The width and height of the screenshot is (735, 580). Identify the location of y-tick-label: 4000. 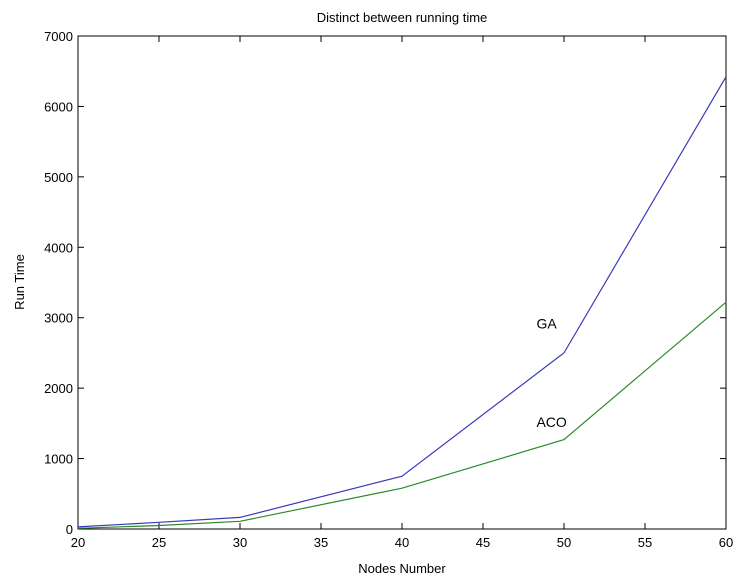
(58, 247).